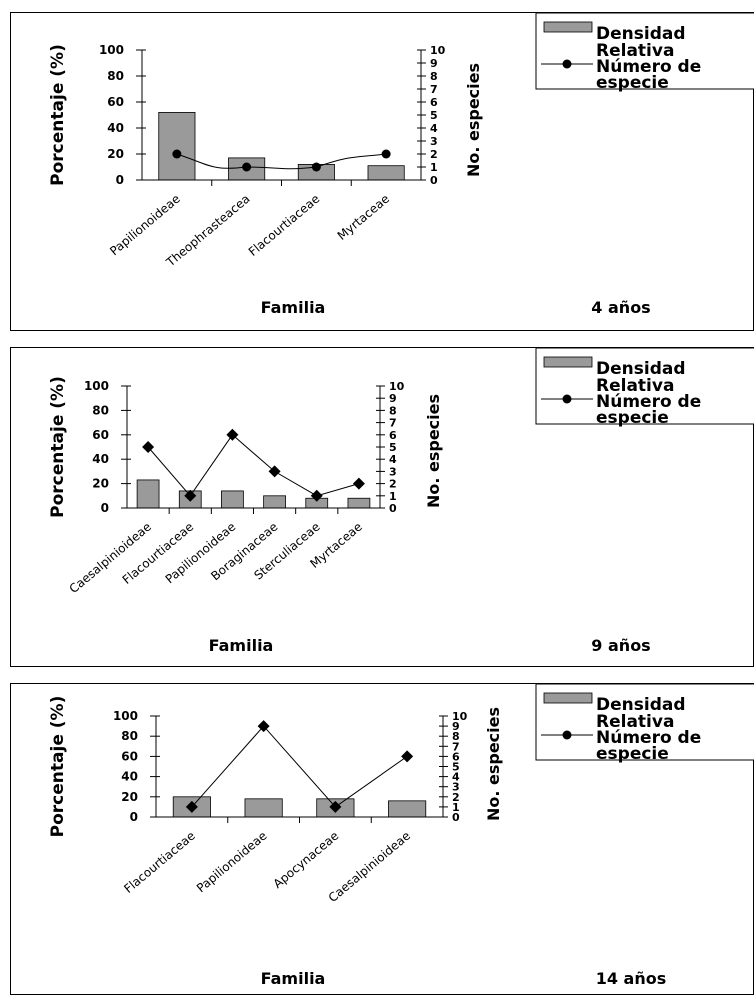 The height and width of the screenshot is (997, 754). What do you see at coordinates (620, 307) in the screenshot?
I see `age-label: 4 años` at bounding box center [620, 307].